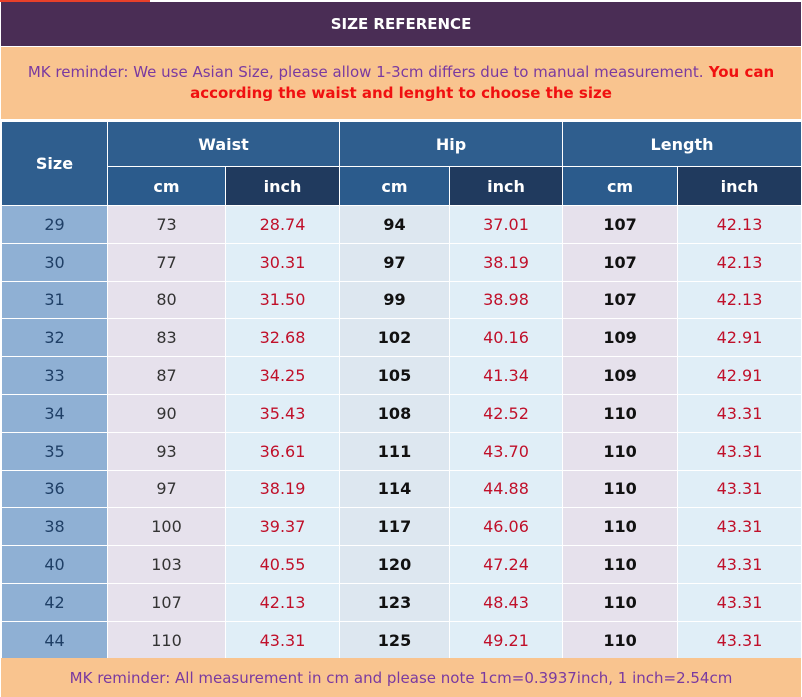 The height and width of the screenshot is (697, 802). What do you see at coordinates (166, 564) in the screenshot?
I see `cell-waist-cm: 103` at bounding box center [166, 564].